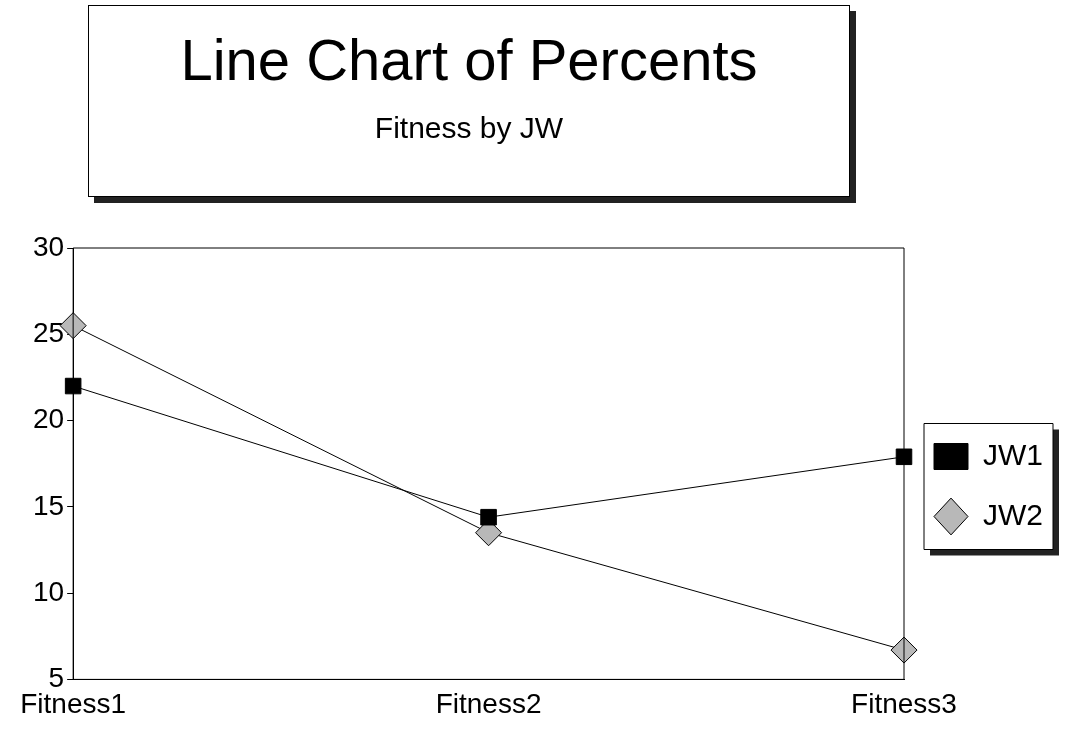 This screenshot has width=1073, height=735. What do you see at coordinates (488, 517) in the screenshot?
I see `point` at bounding box center [488, 517].